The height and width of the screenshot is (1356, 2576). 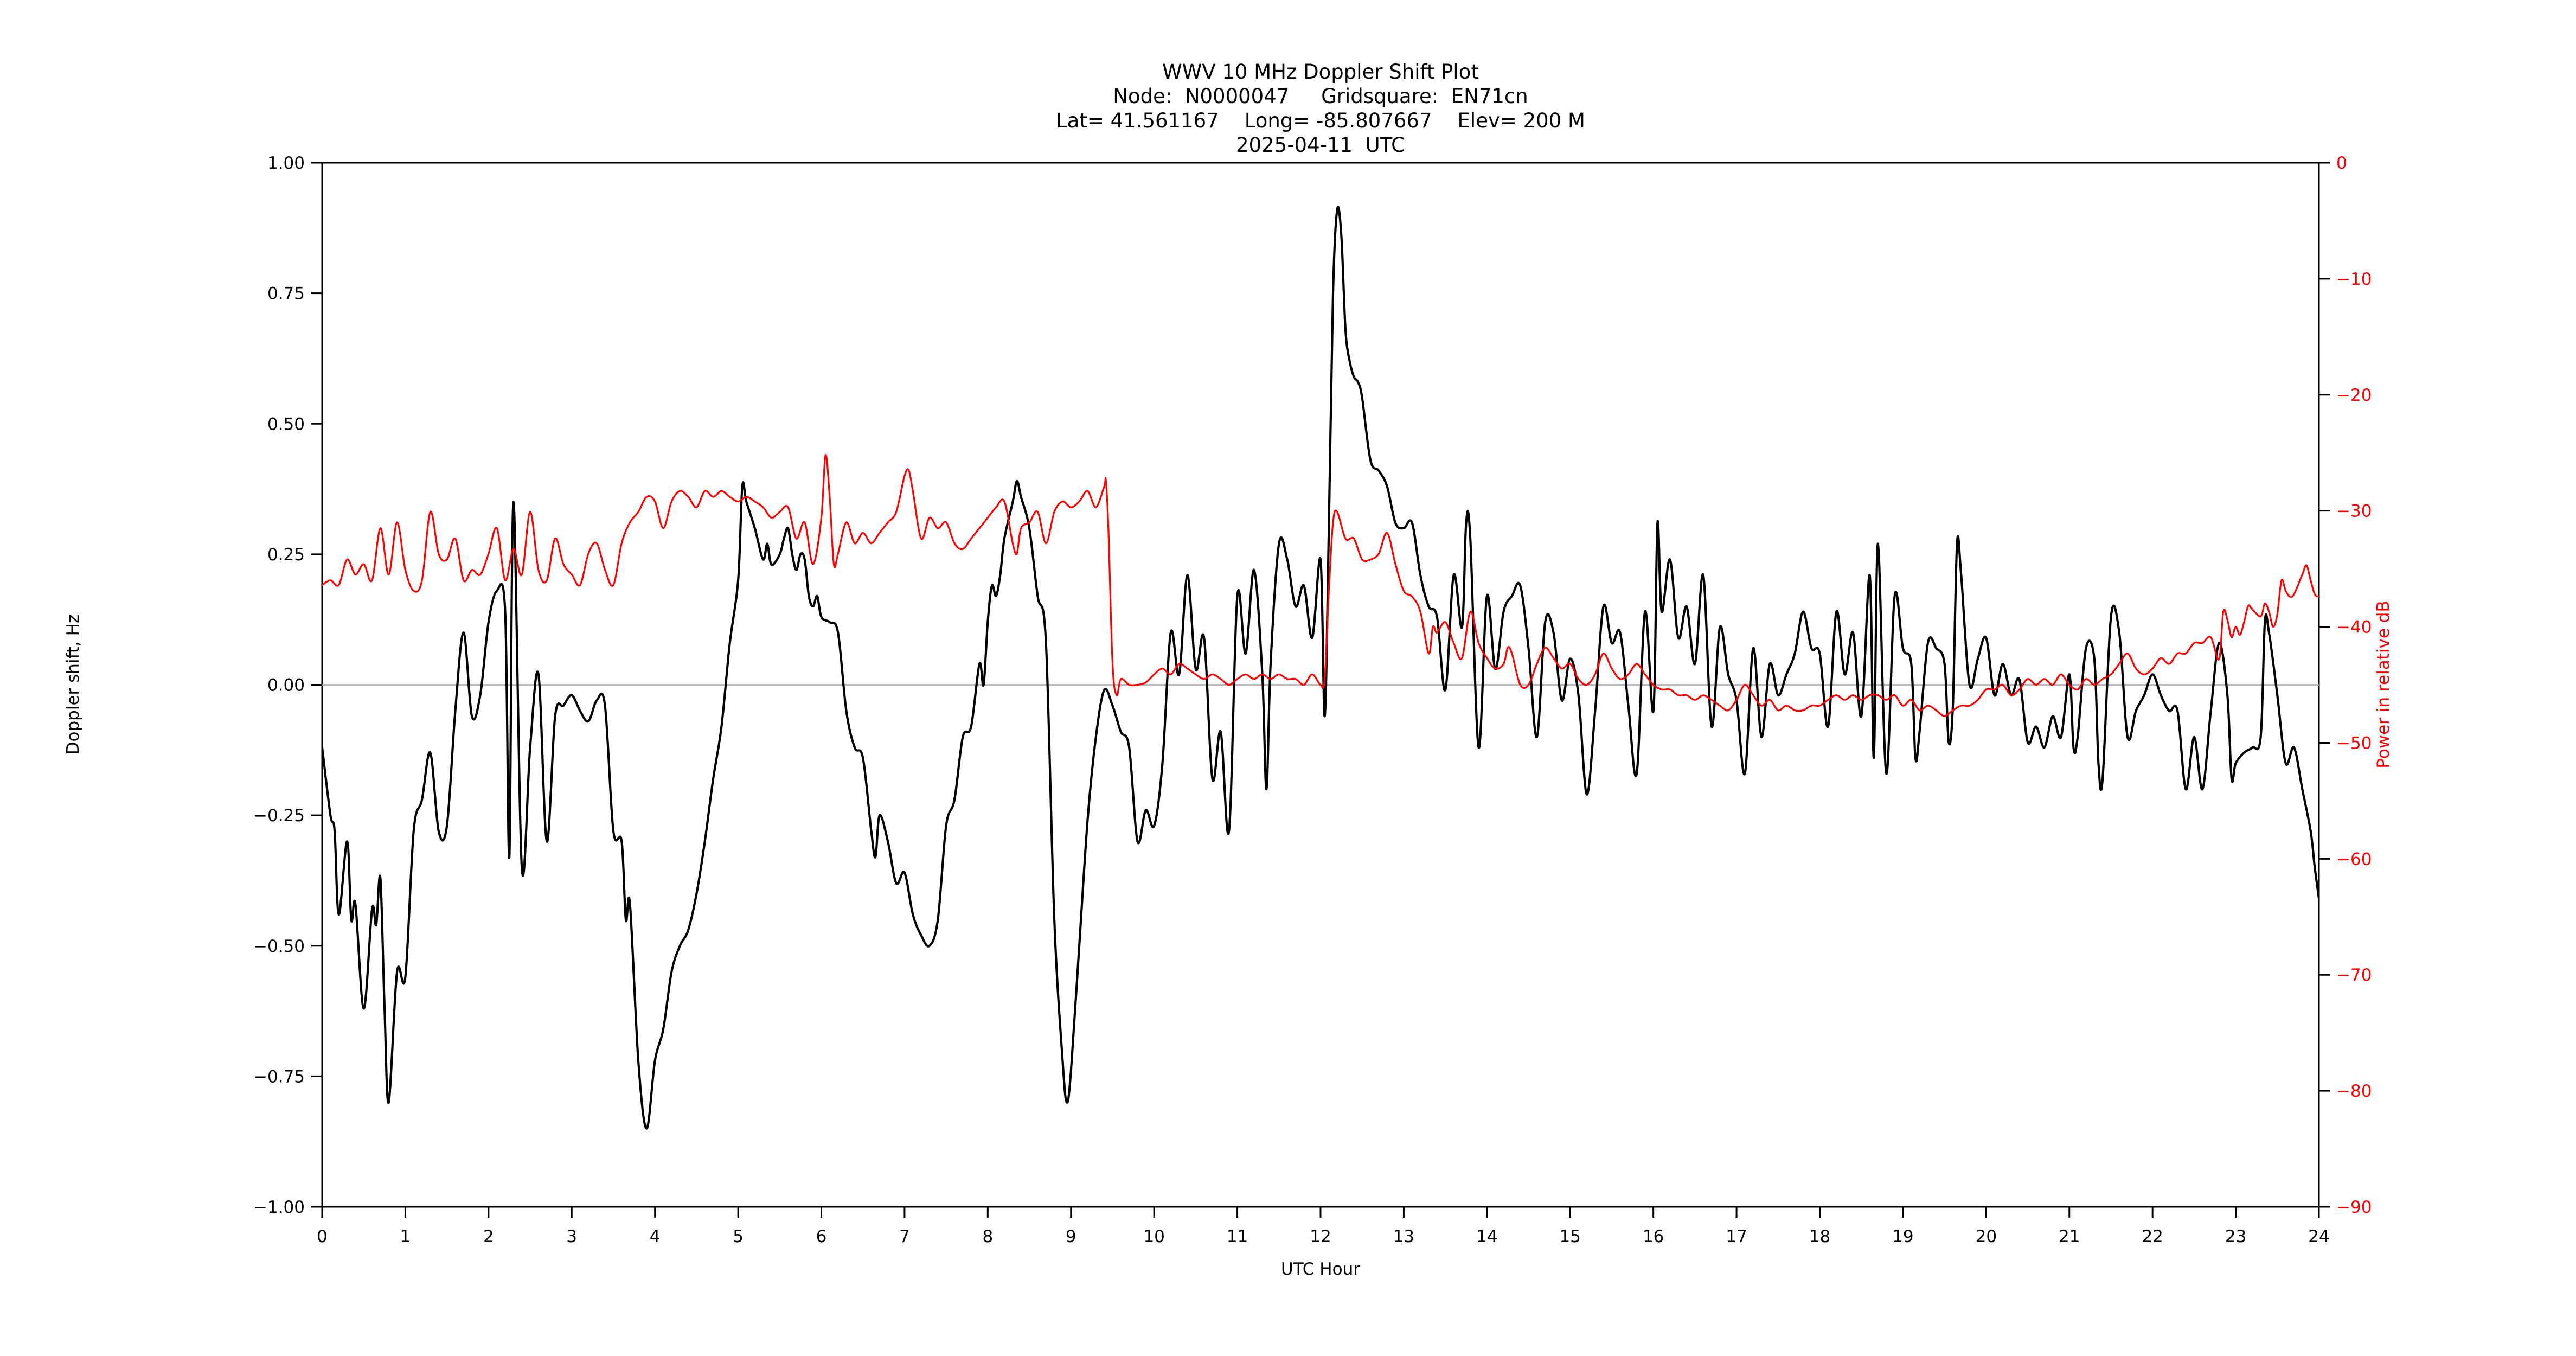 What do you see at coordinates (2235, 1236) in the screenshot?
I see `x-tick-label: 23` at bounding box center [2235, 1236].